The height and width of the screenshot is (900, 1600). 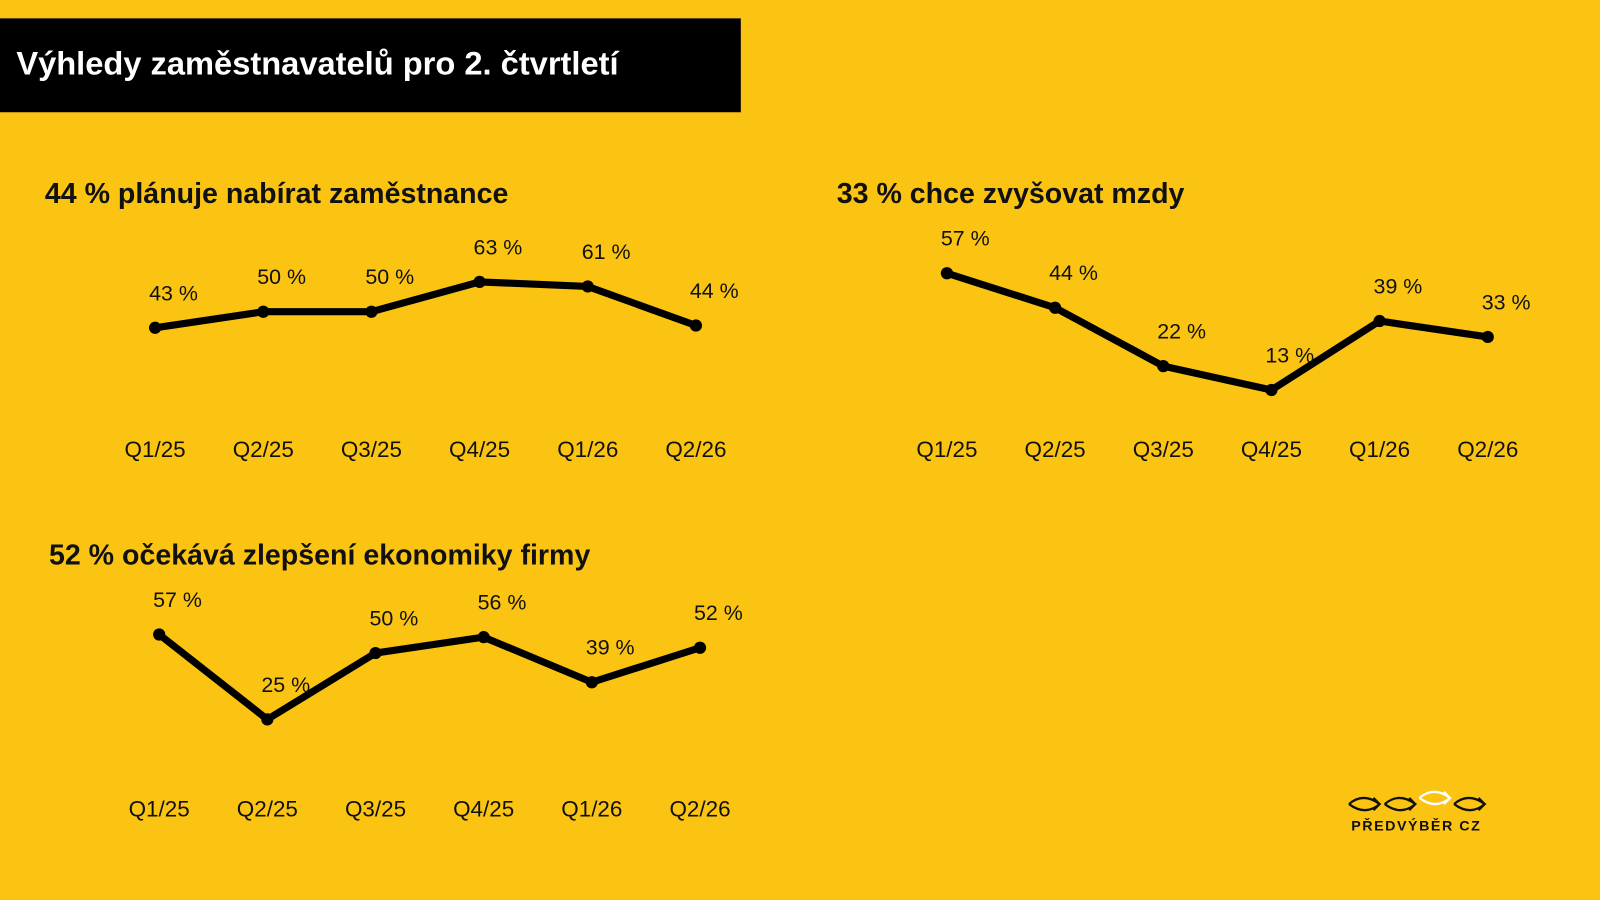 What do you see at coordinates (718, 613) in the screenshot?
I see `value-label: 52 %` at bounding box center [718, 613].